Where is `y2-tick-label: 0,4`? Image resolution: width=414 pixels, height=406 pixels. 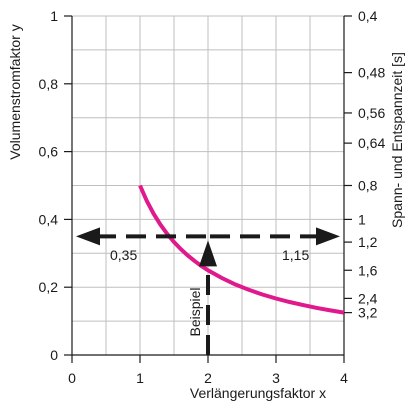 y2-tick-label: 0,4 is located at coordinates (368, 16).